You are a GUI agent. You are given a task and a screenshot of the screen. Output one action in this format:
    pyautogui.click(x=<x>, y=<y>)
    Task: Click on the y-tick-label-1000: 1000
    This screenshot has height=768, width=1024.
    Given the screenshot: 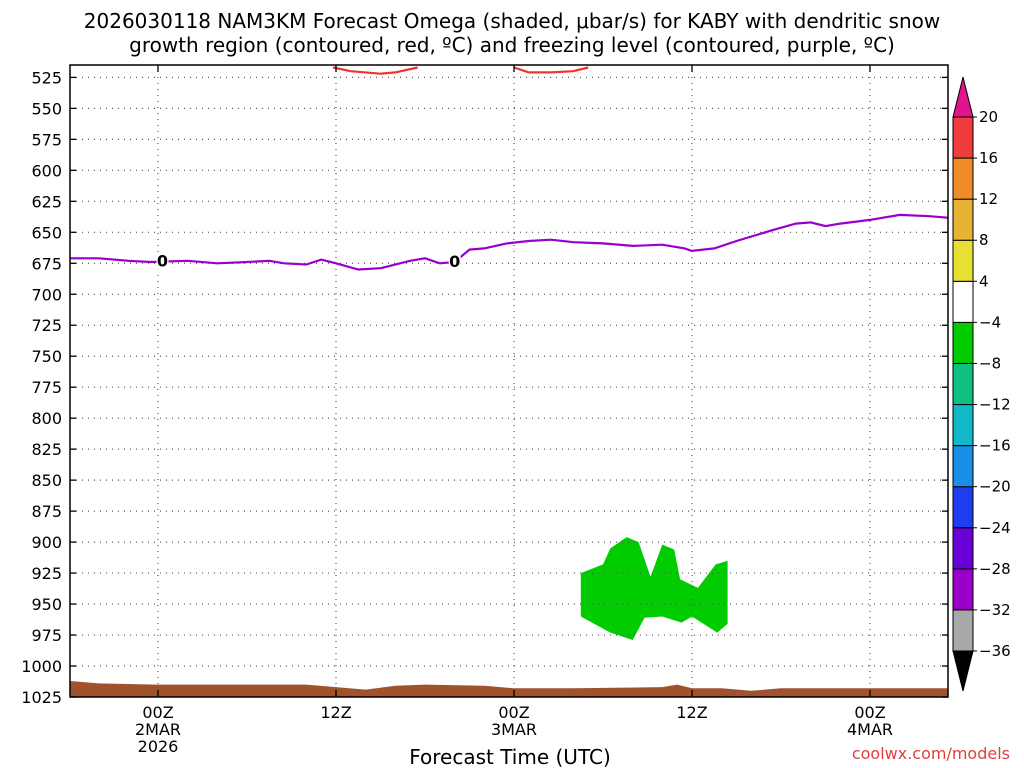 What is the action you would take?
    pyautogui.click(x=41, y=666)
    